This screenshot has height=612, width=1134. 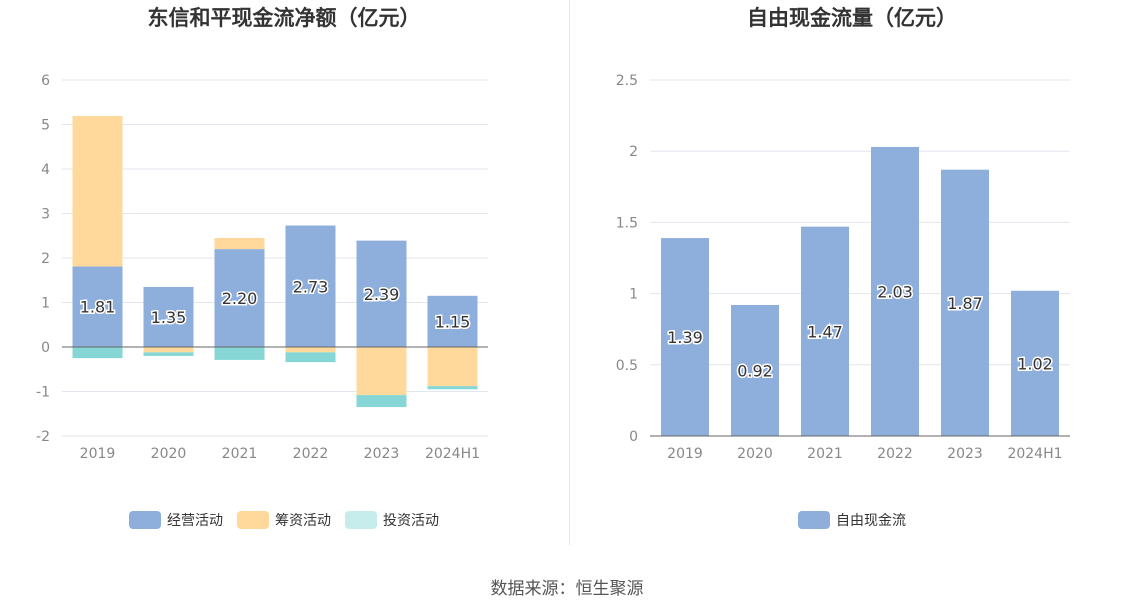 I want to click on legend-item: 筹资活动, so click(x=284, y=520).